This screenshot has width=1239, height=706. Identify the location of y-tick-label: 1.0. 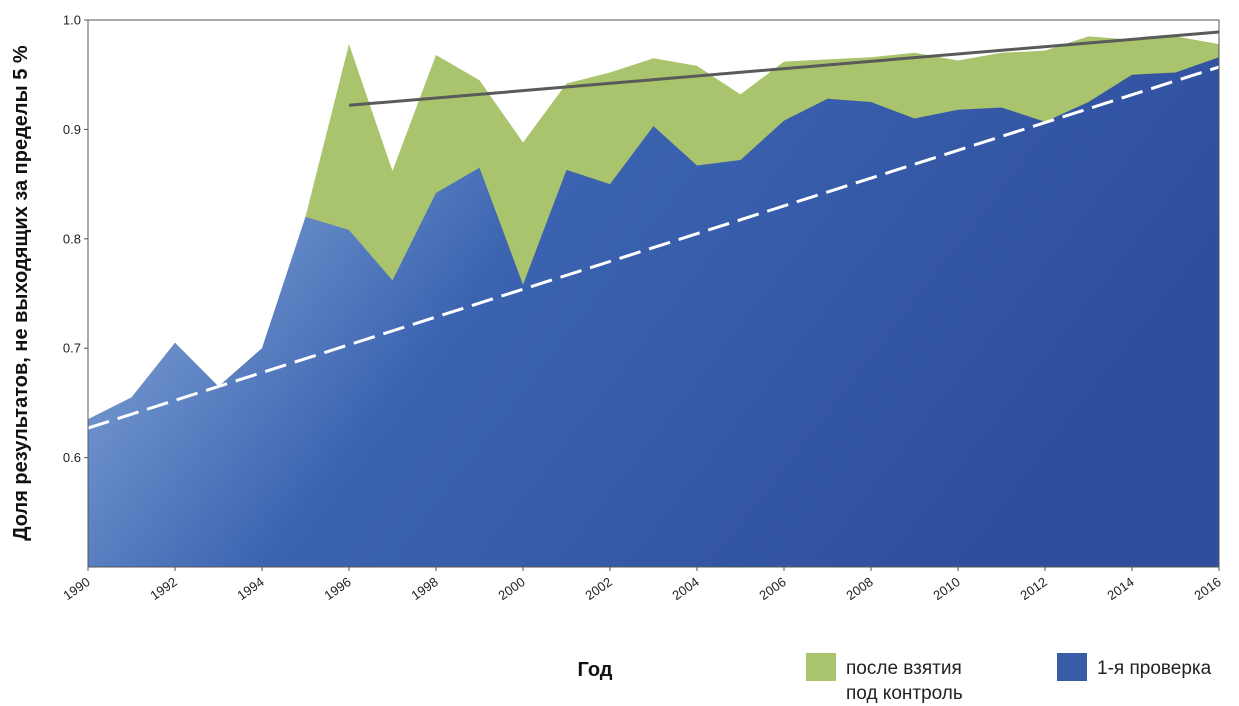
(72, 20).